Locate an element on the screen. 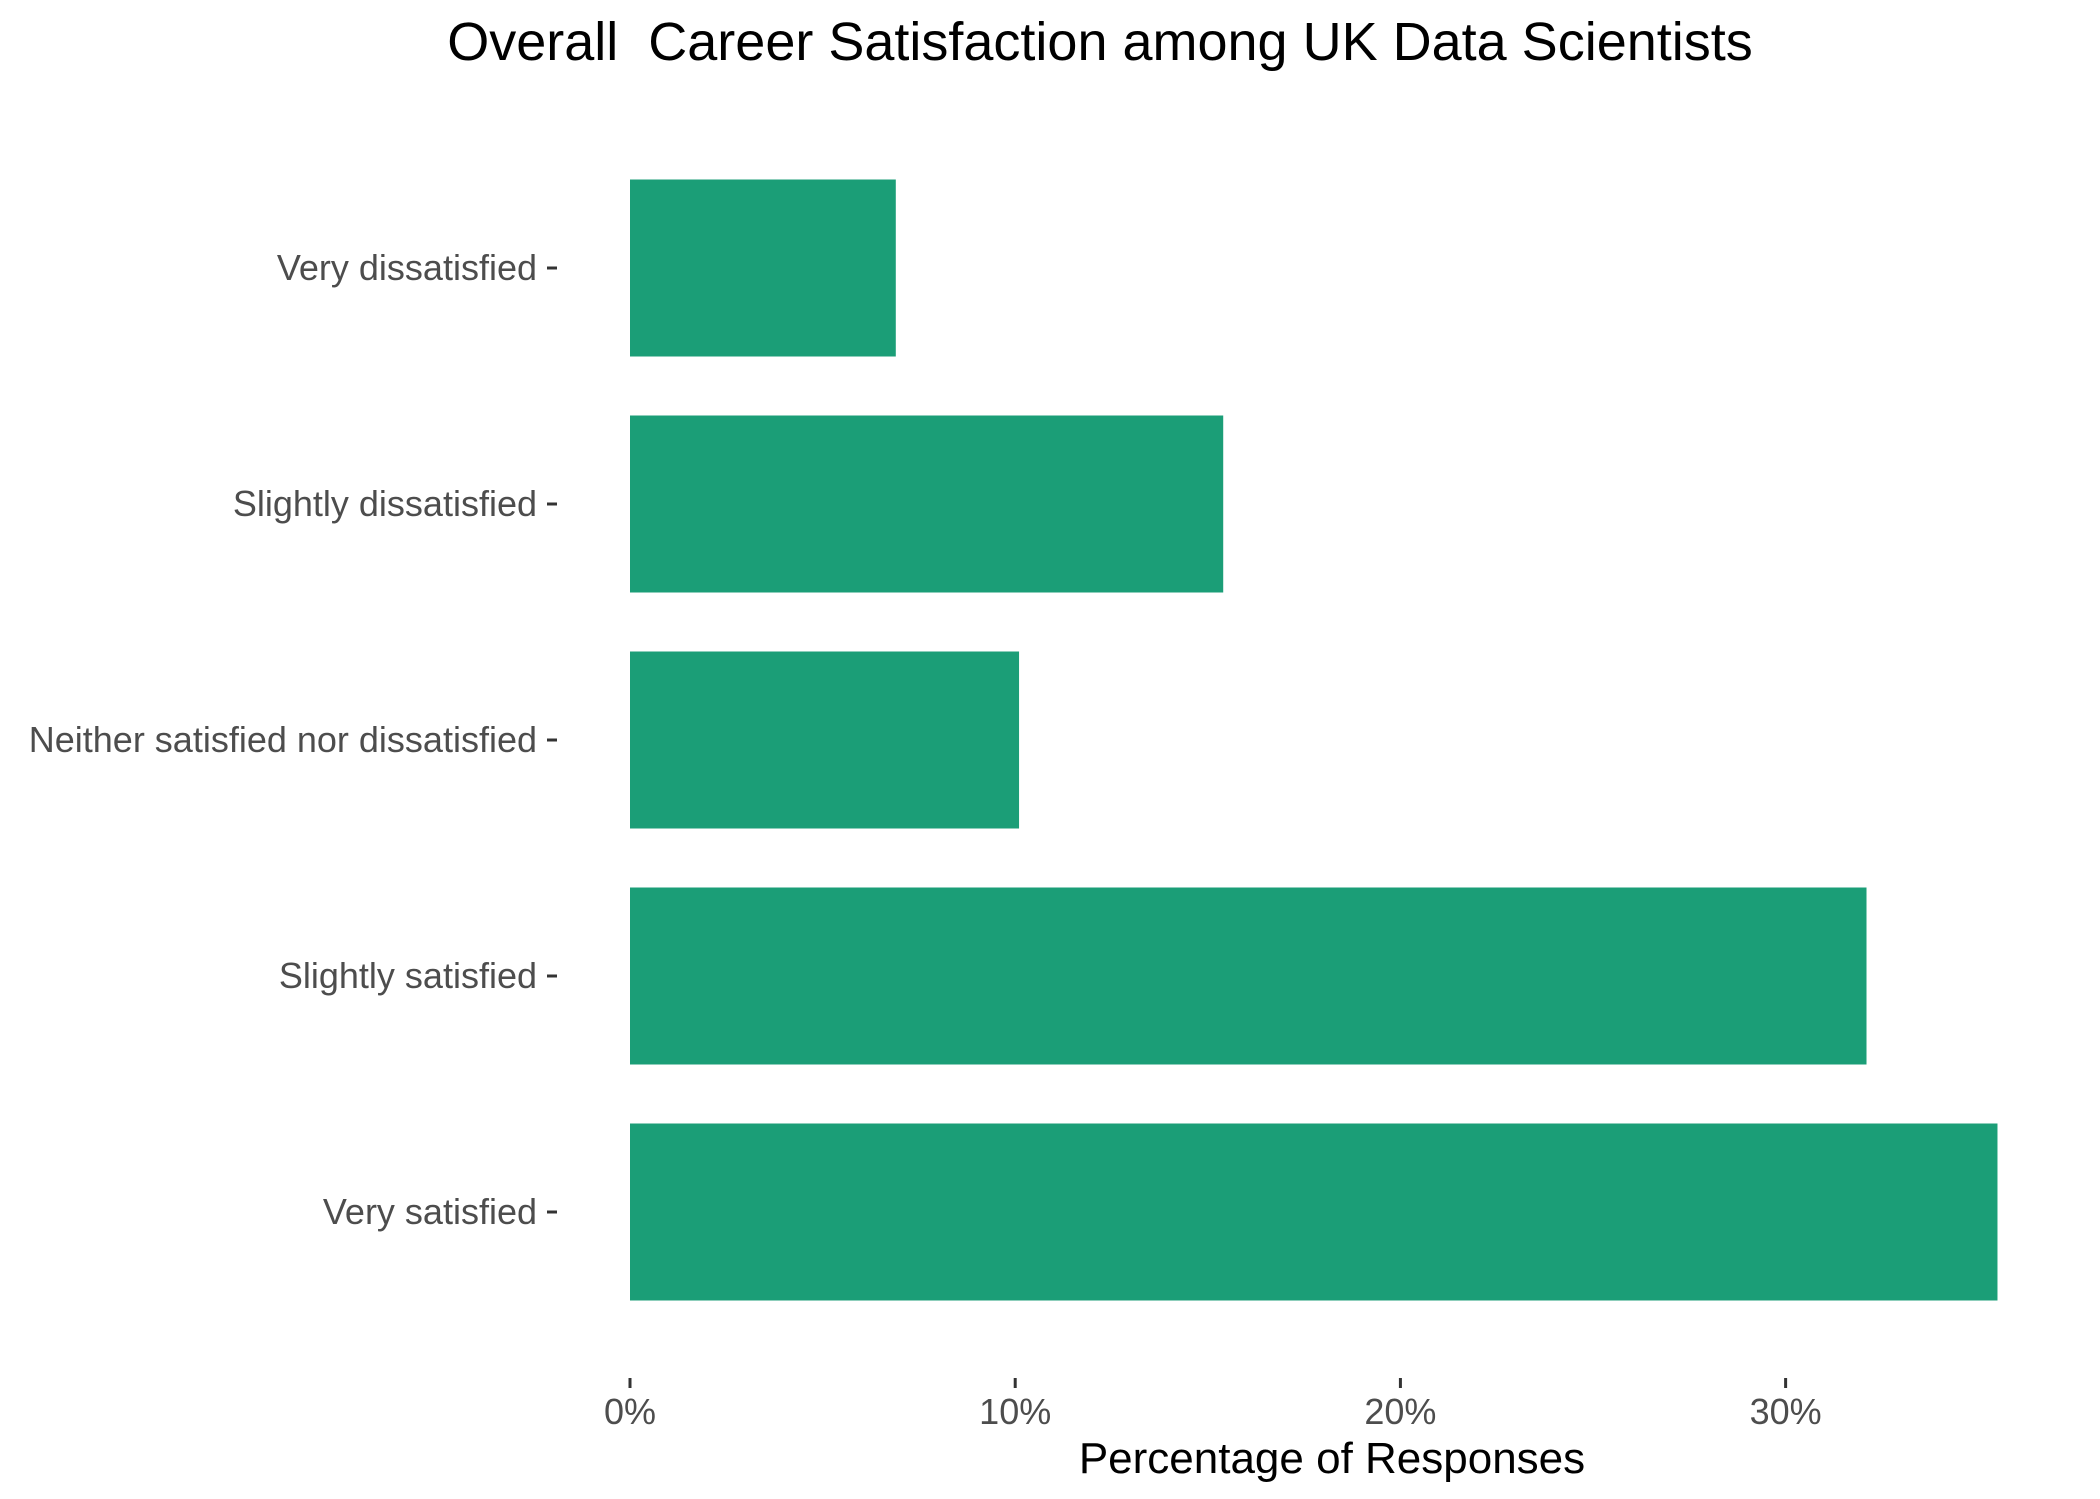  x-tick-label: 10% is located at coordinates (1015, 1411).